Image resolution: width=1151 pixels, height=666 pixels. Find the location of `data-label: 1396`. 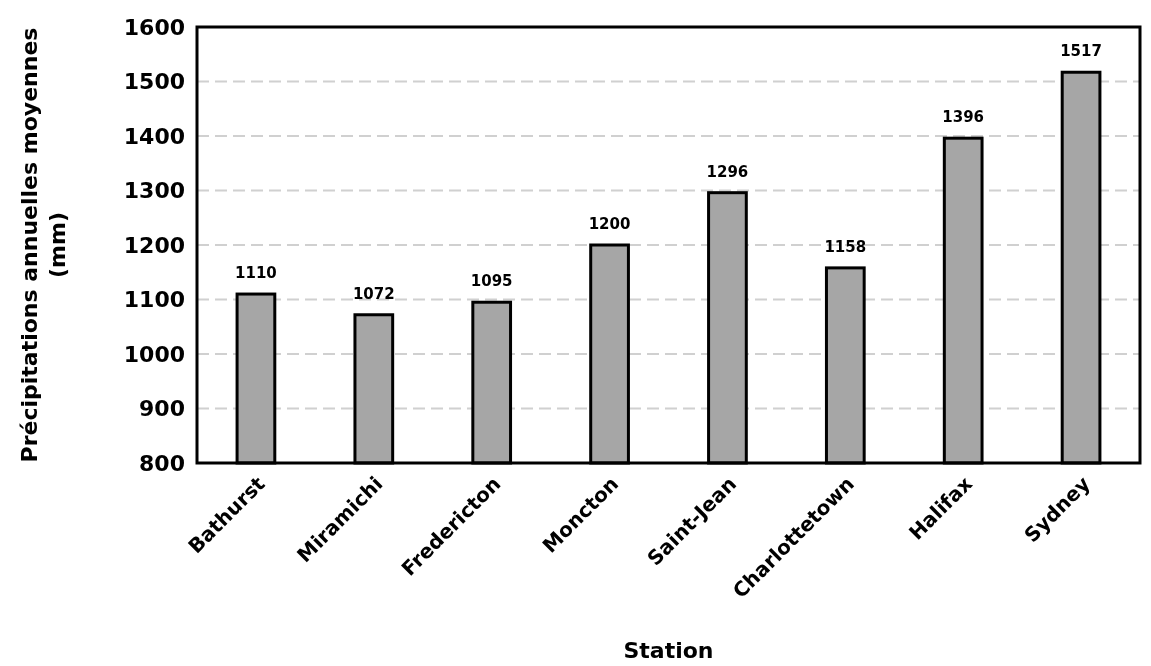

data-label: 1396 is located at coordinates (963, 117).